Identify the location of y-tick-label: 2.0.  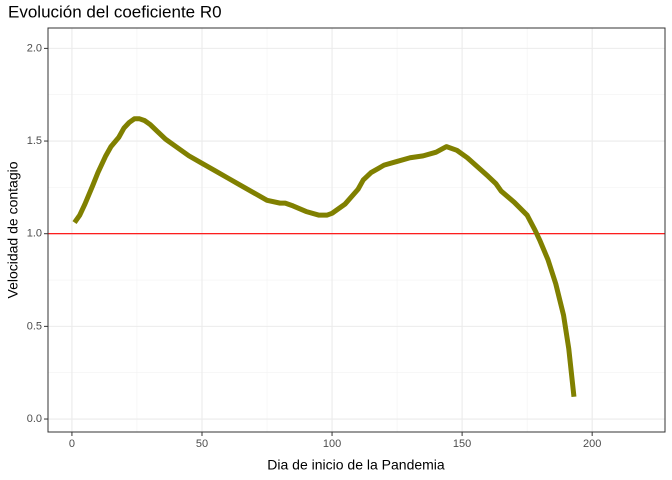
(34, 48).